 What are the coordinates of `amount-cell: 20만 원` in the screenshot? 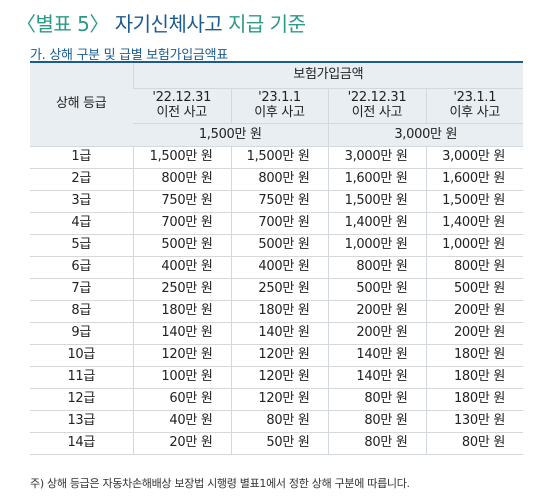 It's located at (181, 443).